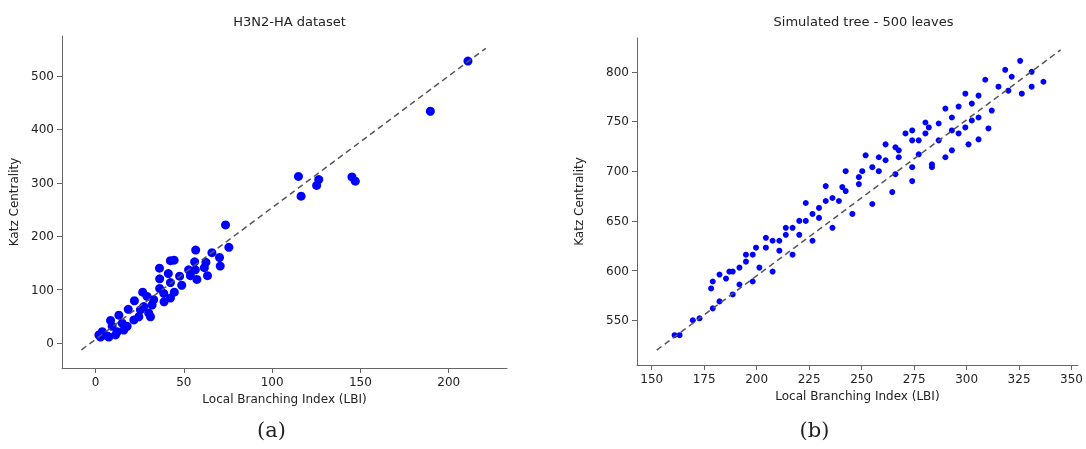 The image size is (1086, 449). What do you see at coordinates (272, 382) in the screenshot?
I see `x-tick-label: 100` at bounding box center [272, 382].